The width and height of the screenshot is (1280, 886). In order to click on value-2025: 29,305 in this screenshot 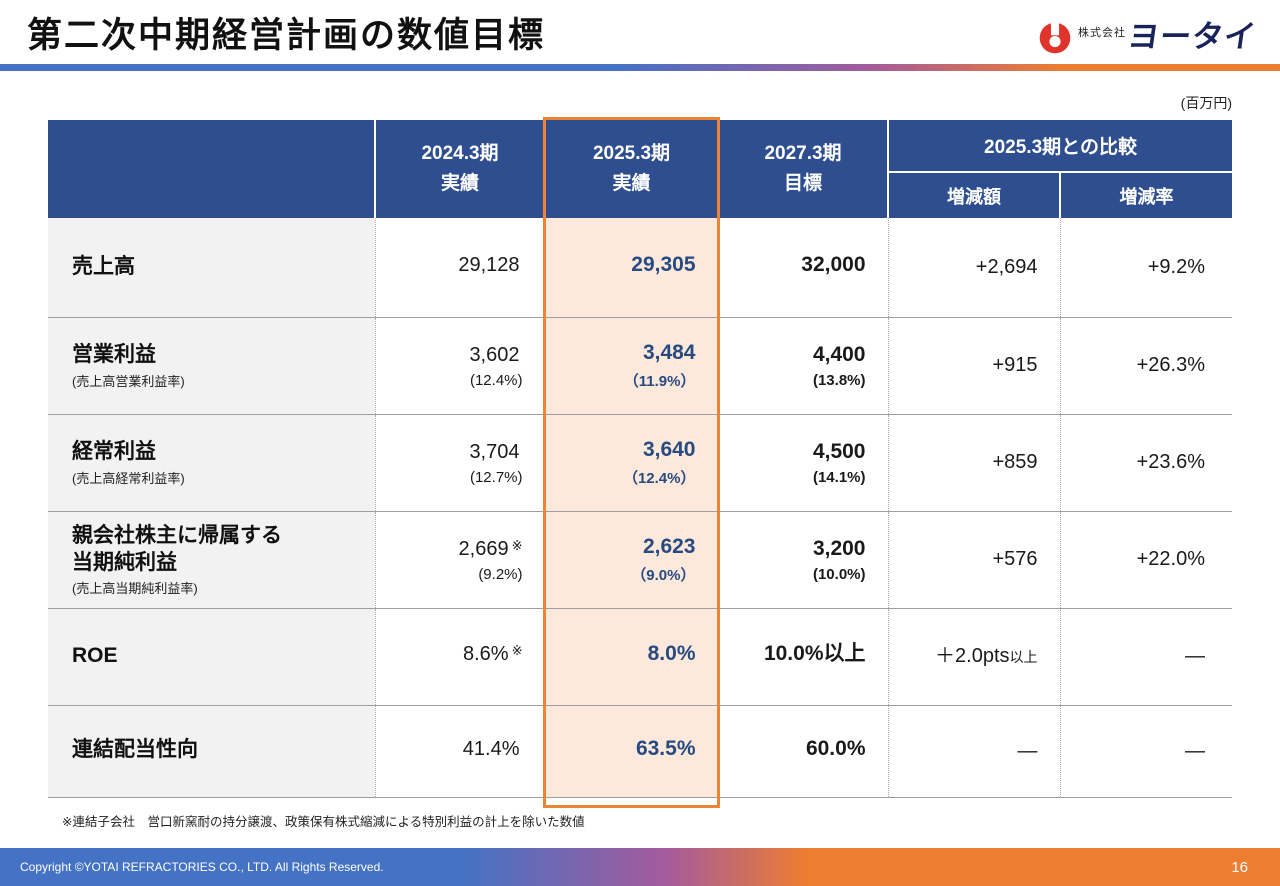, I will do `click(663, 265)`.